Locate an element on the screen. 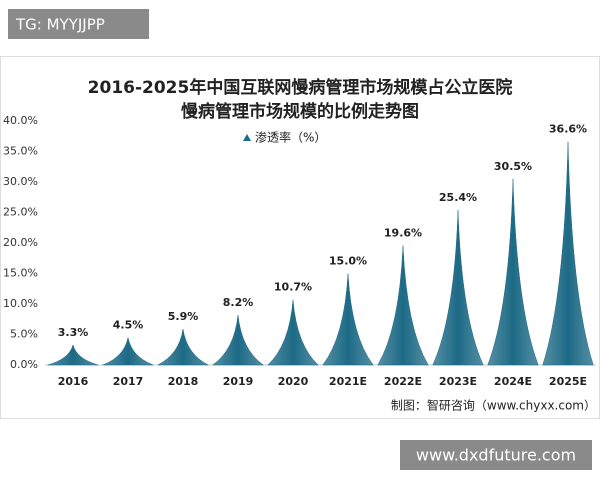 The image size is (600, 480). x-tick-label: 2022E is located at coordinates (403, 381).